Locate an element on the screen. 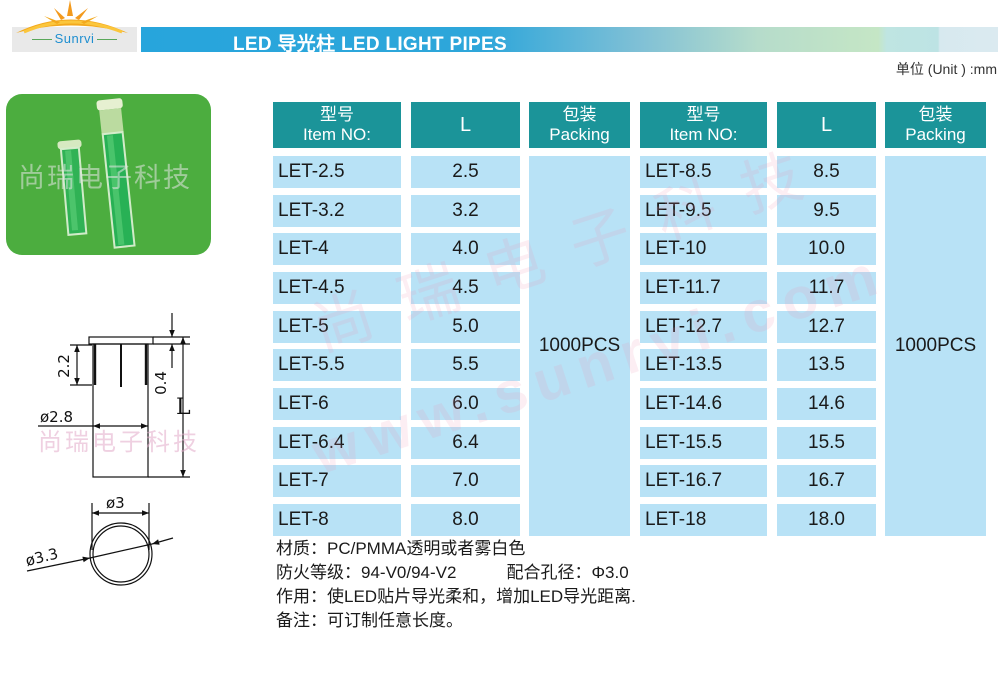 The width and height of the screenshot is (1000, 685). note-function: 作用：使LED贴片导光柔和，增加LED导光距离. is located at coordinates (456, 596).